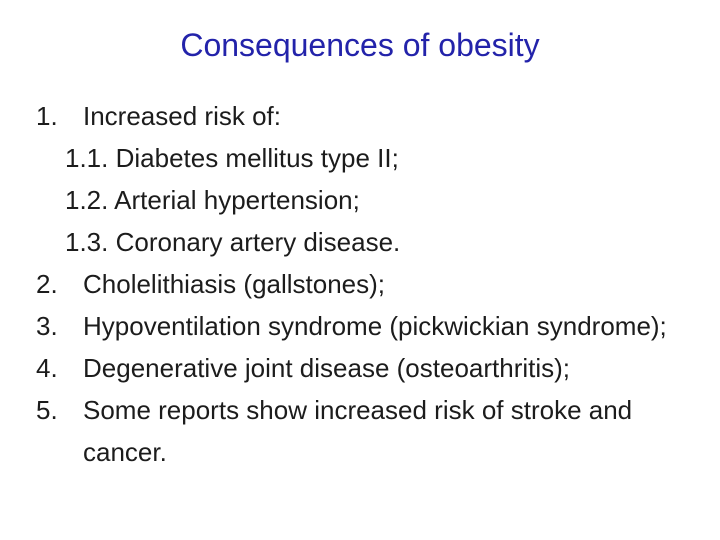  What do you see at coordinates (182, 116) in the screenshot?
I see `item-1-text: Increased risk of:` at bounding box center [182, 116].